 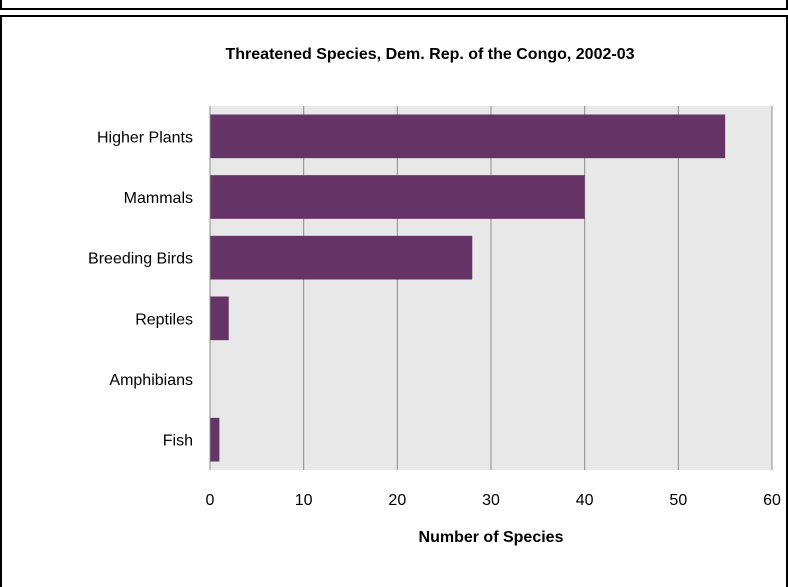 I want to click on x-axis-title: Number of Species, so click(x=491, y=537).